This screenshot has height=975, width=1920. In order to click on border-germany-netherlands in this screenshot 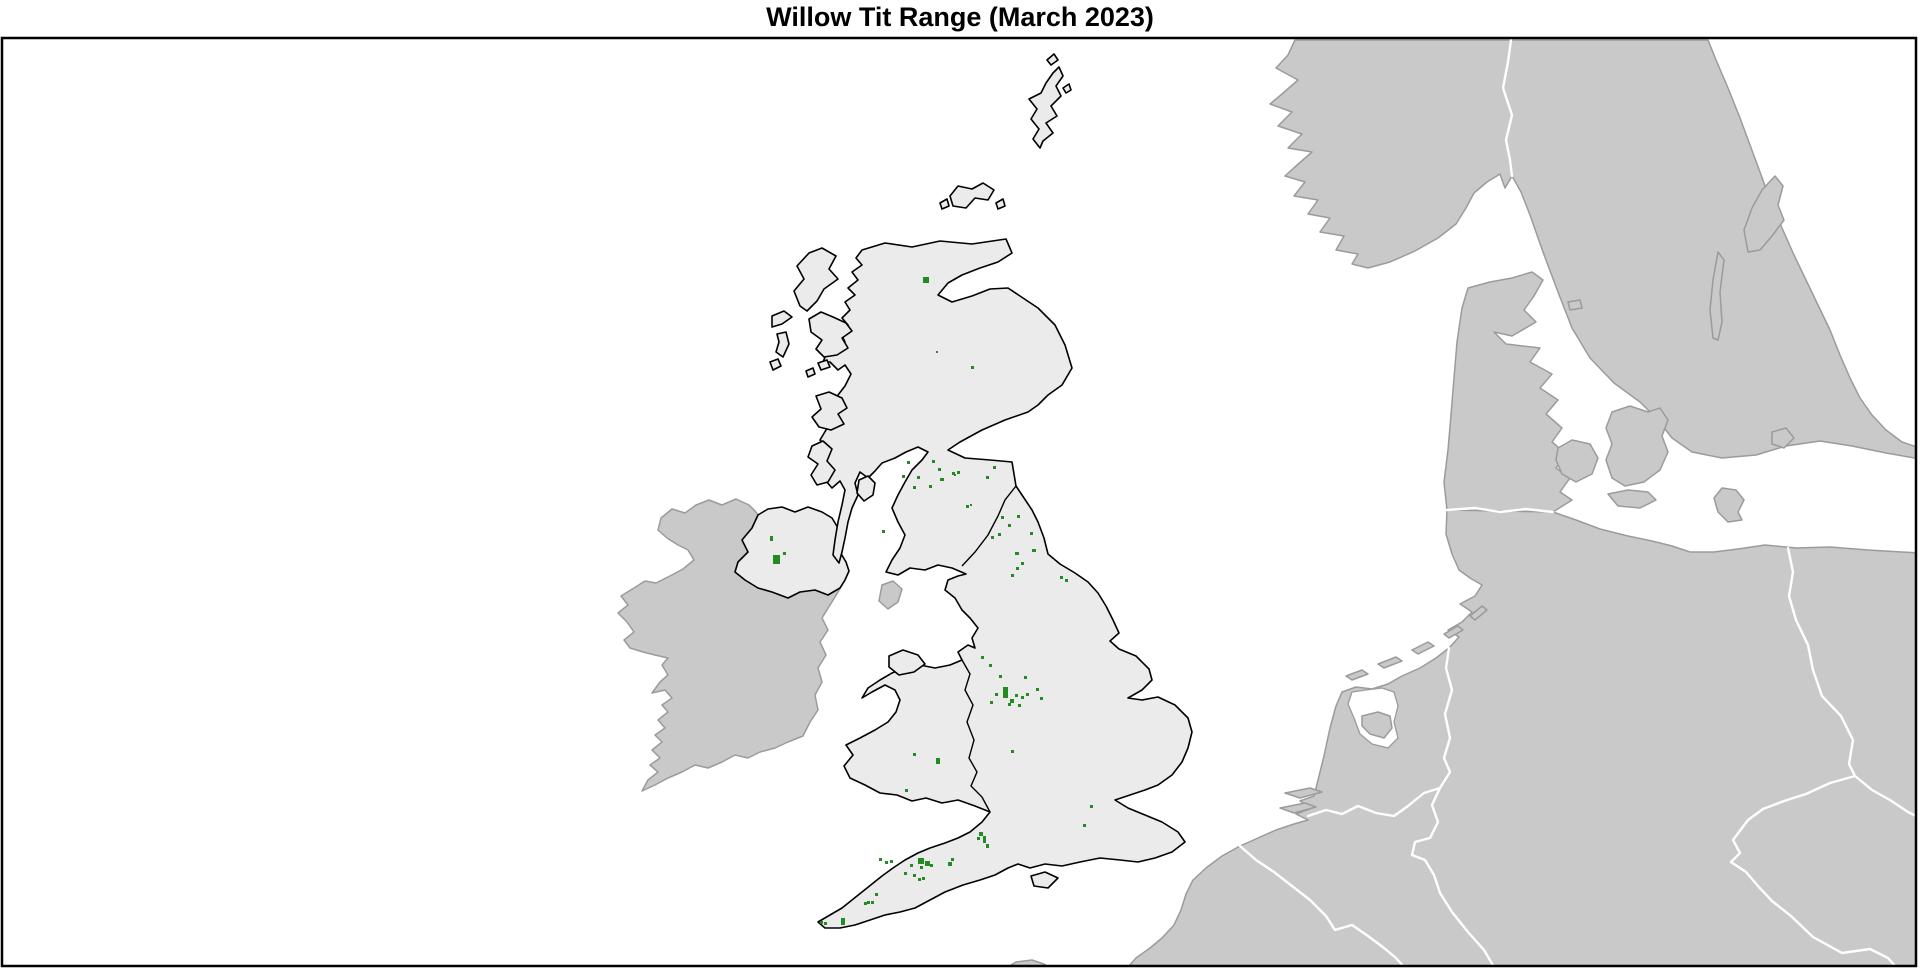, I will do `click(1446, 718)`.